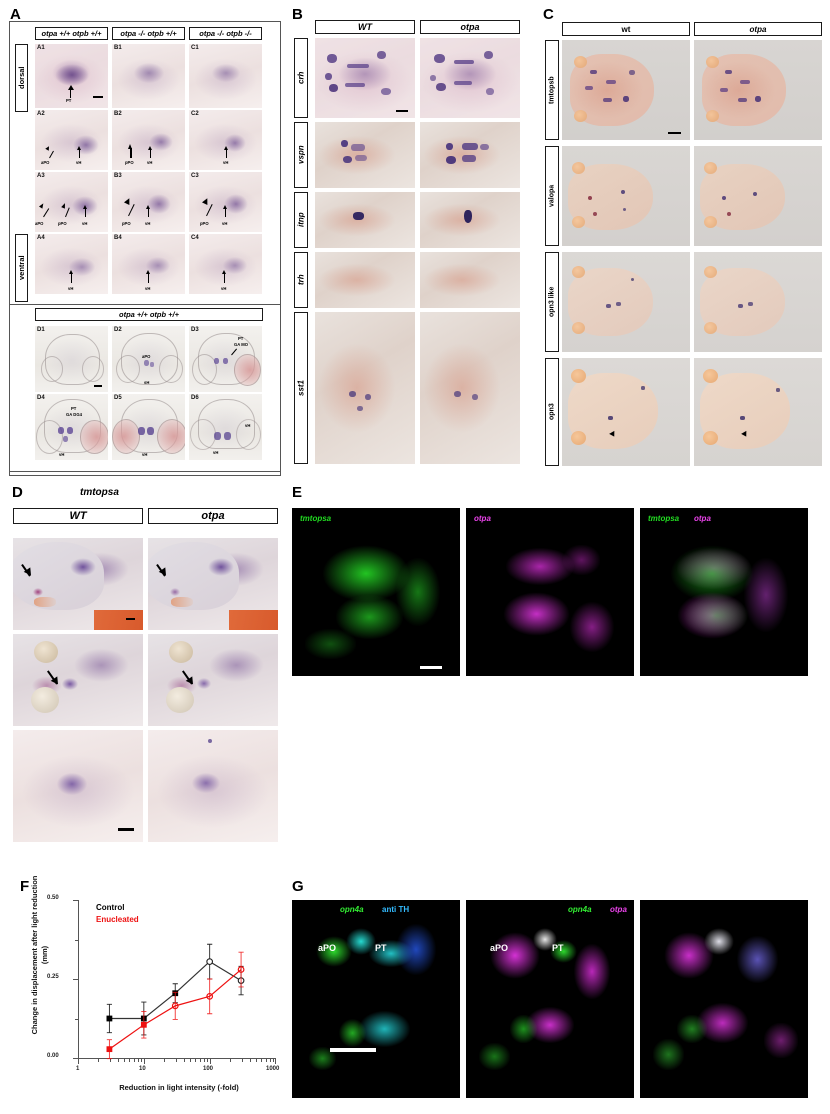 The height and width of the screenshot is (1114, 830). What do you see at coordinates (69, 100) in the screenshot?
I see `anno-a1-pt: PT` at bounding box center [69, 100].